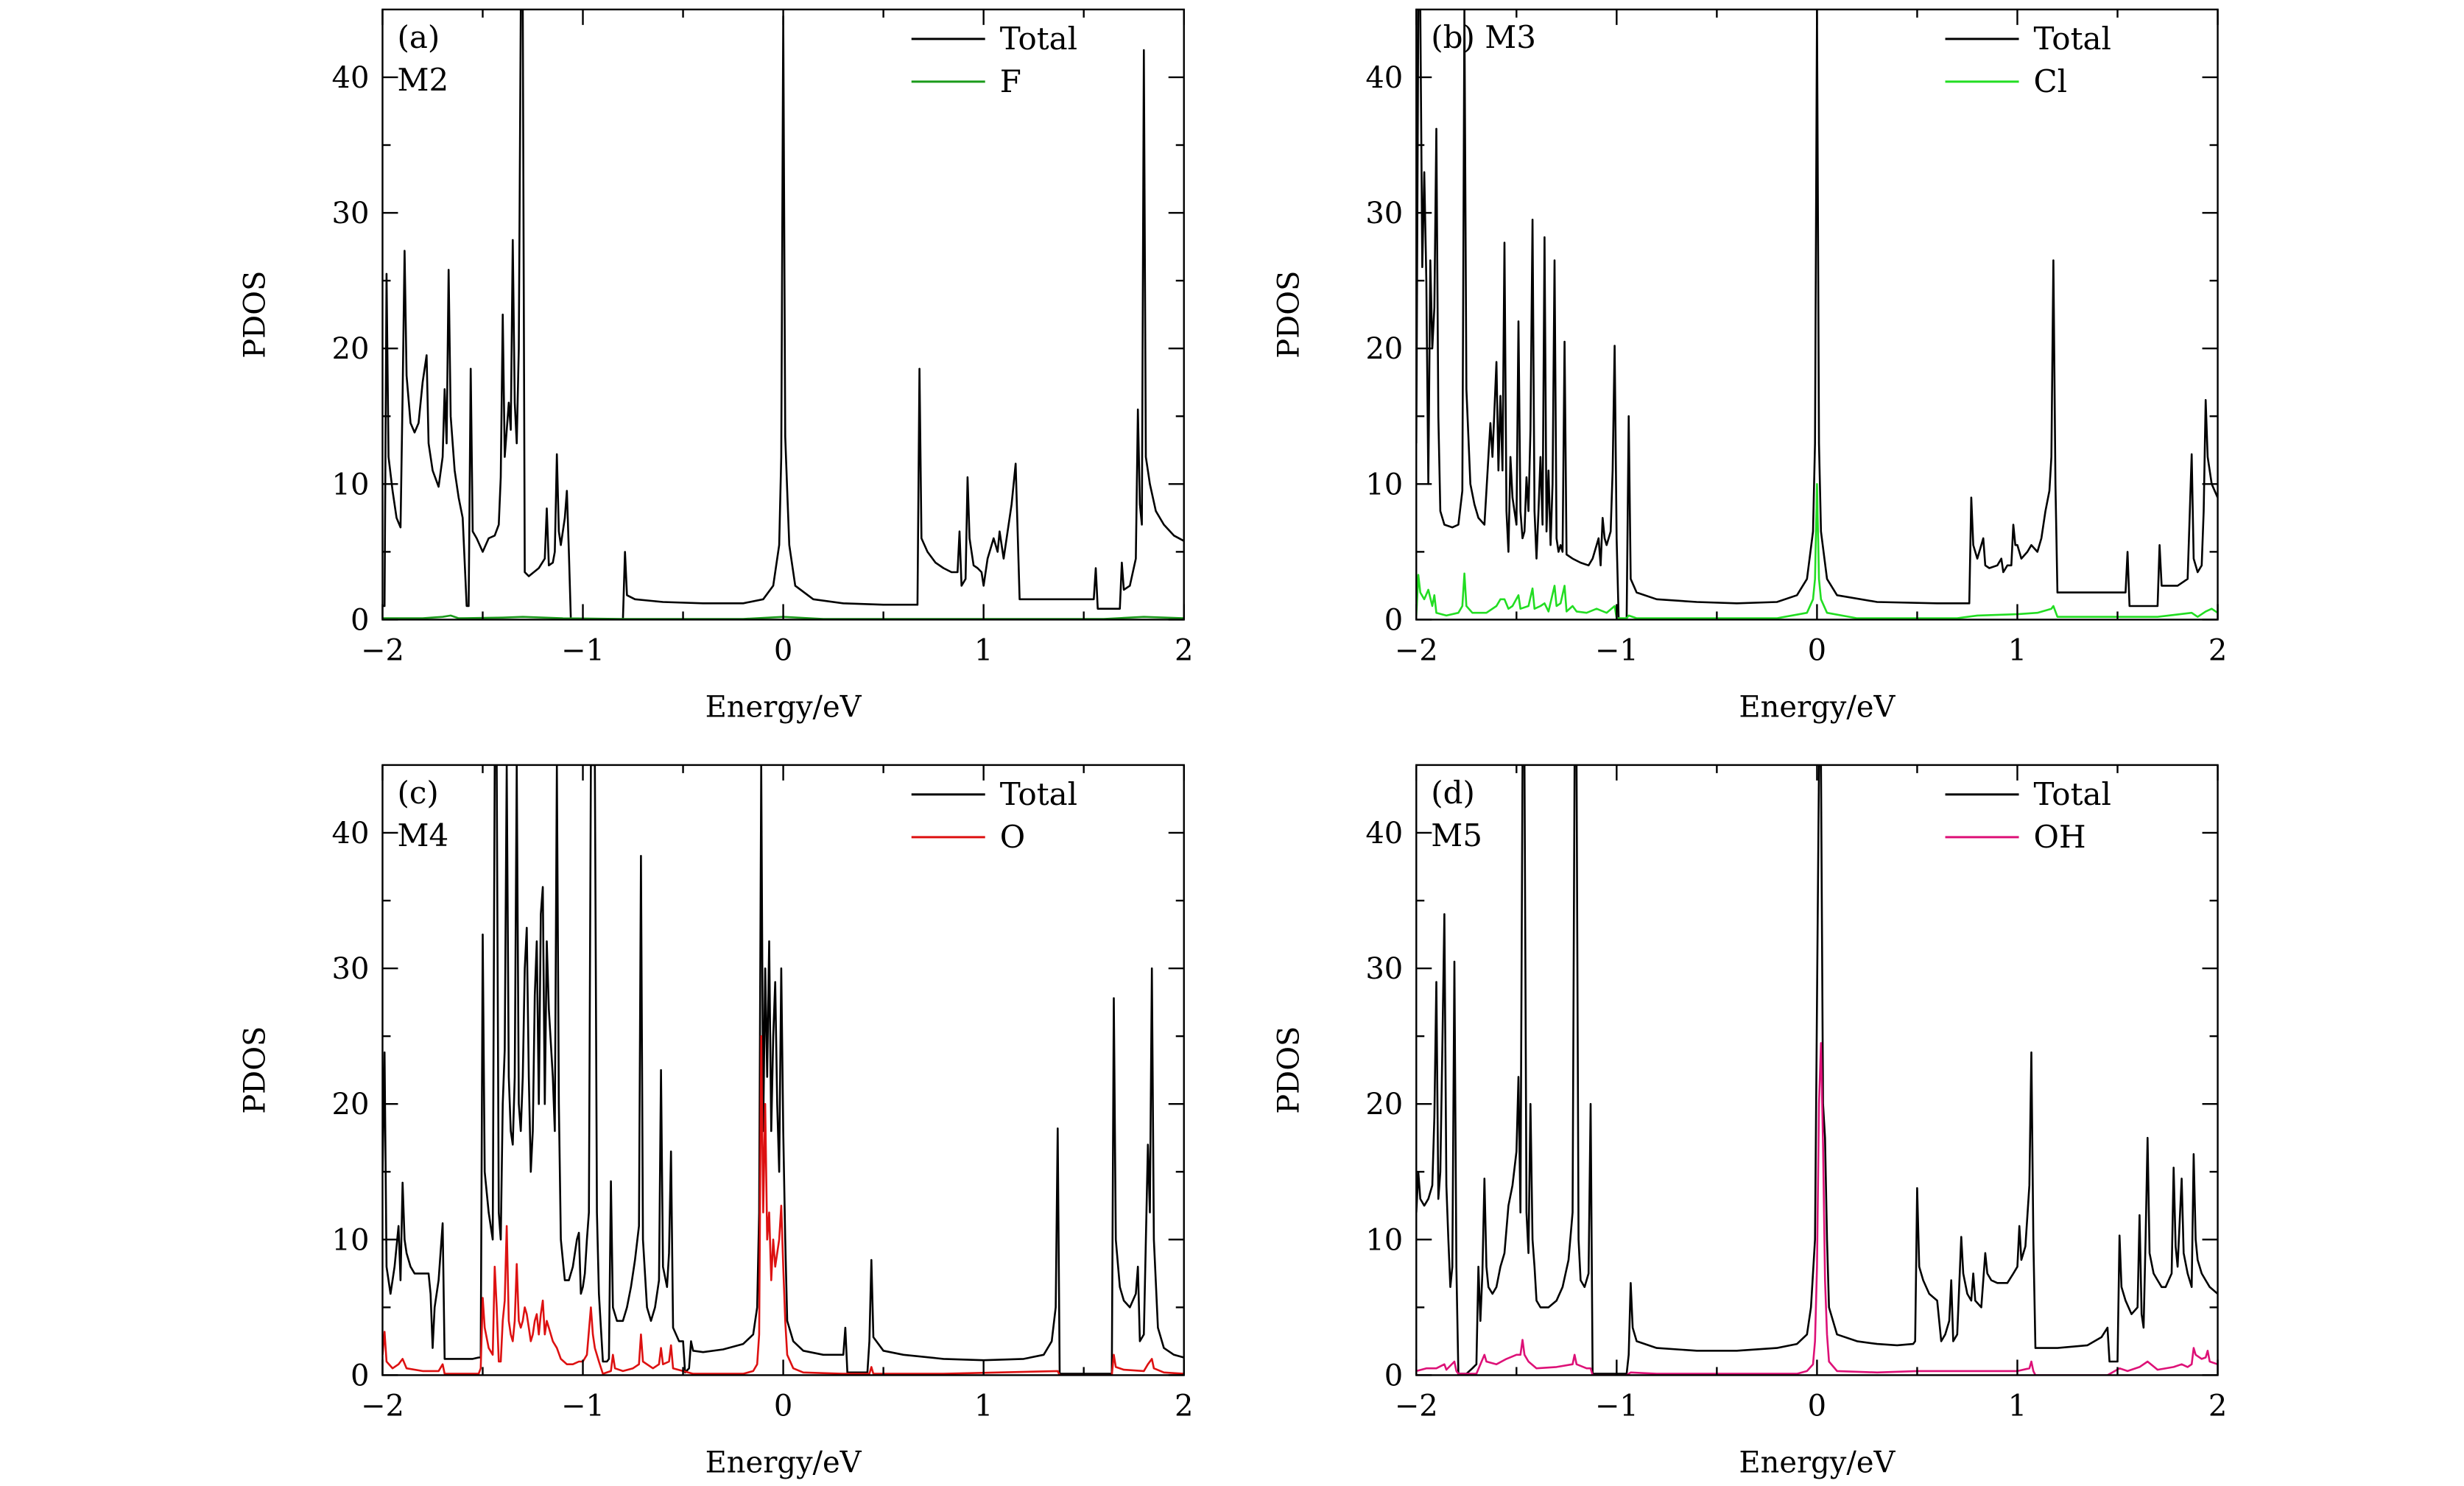 This screenshot has width=2464, height=1486. What do you see at coordinates (1453, 793) in the screenshot?
I see `panel-label: (d)` at bounding box center [1453, 793].